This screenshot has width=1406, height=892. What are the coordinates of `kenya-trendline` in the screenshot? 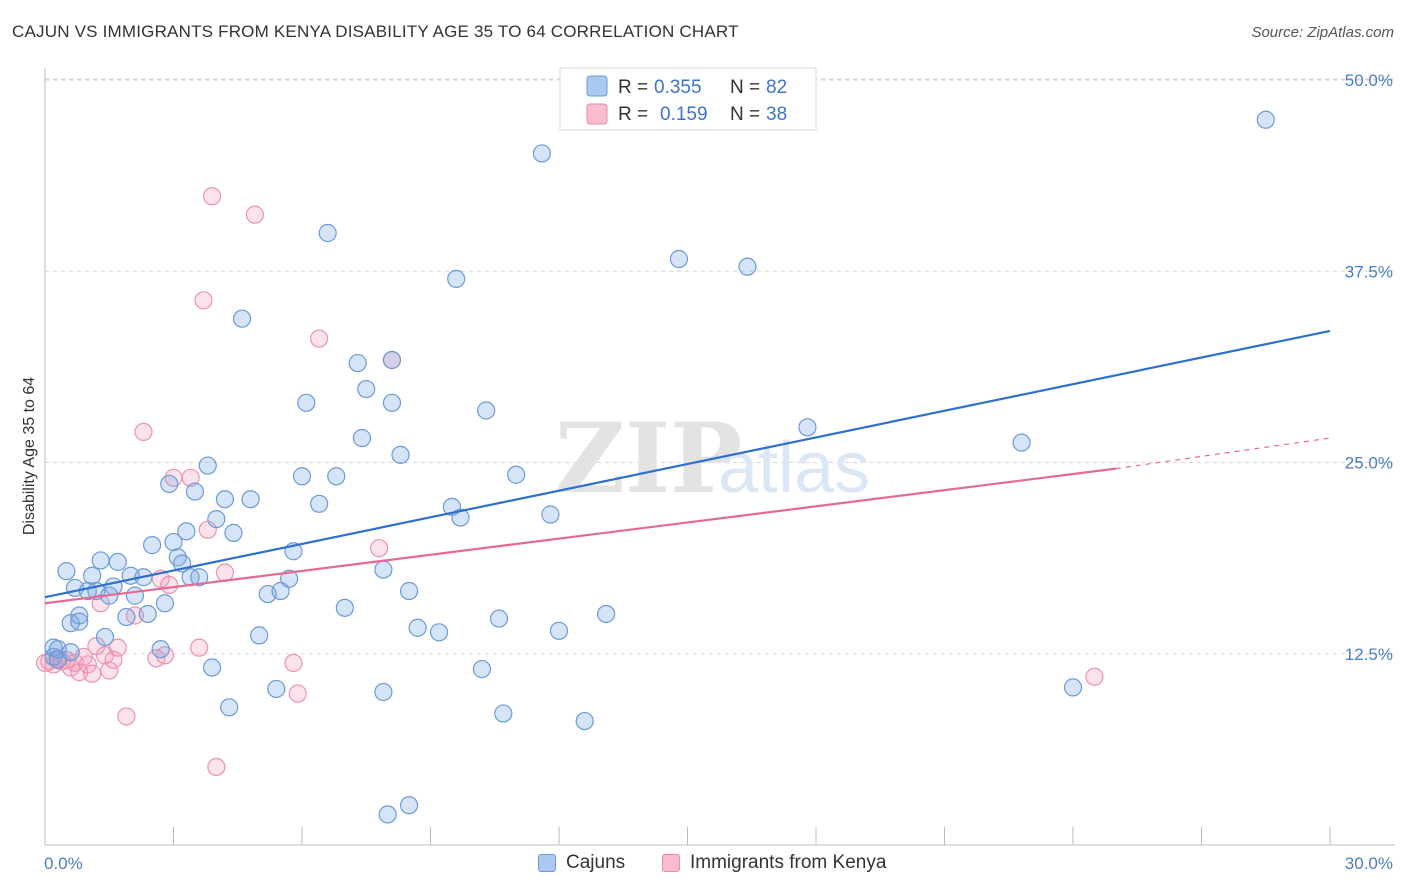 It's located at (580, 536).